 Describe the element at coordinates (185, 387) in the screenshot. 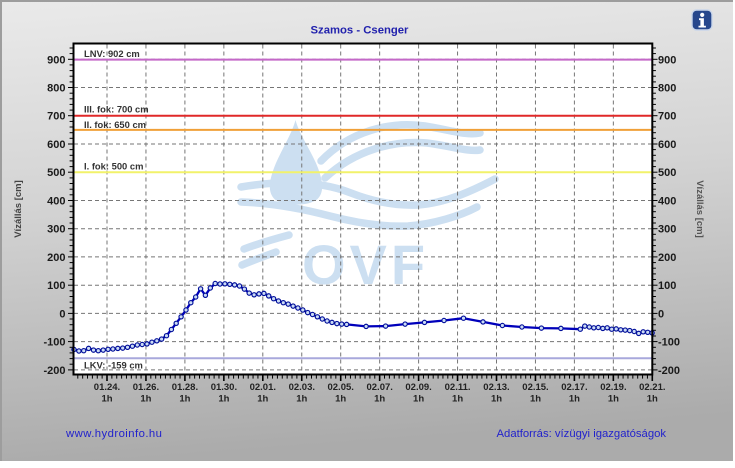

I see `svg-text: 01.28.` at that location.